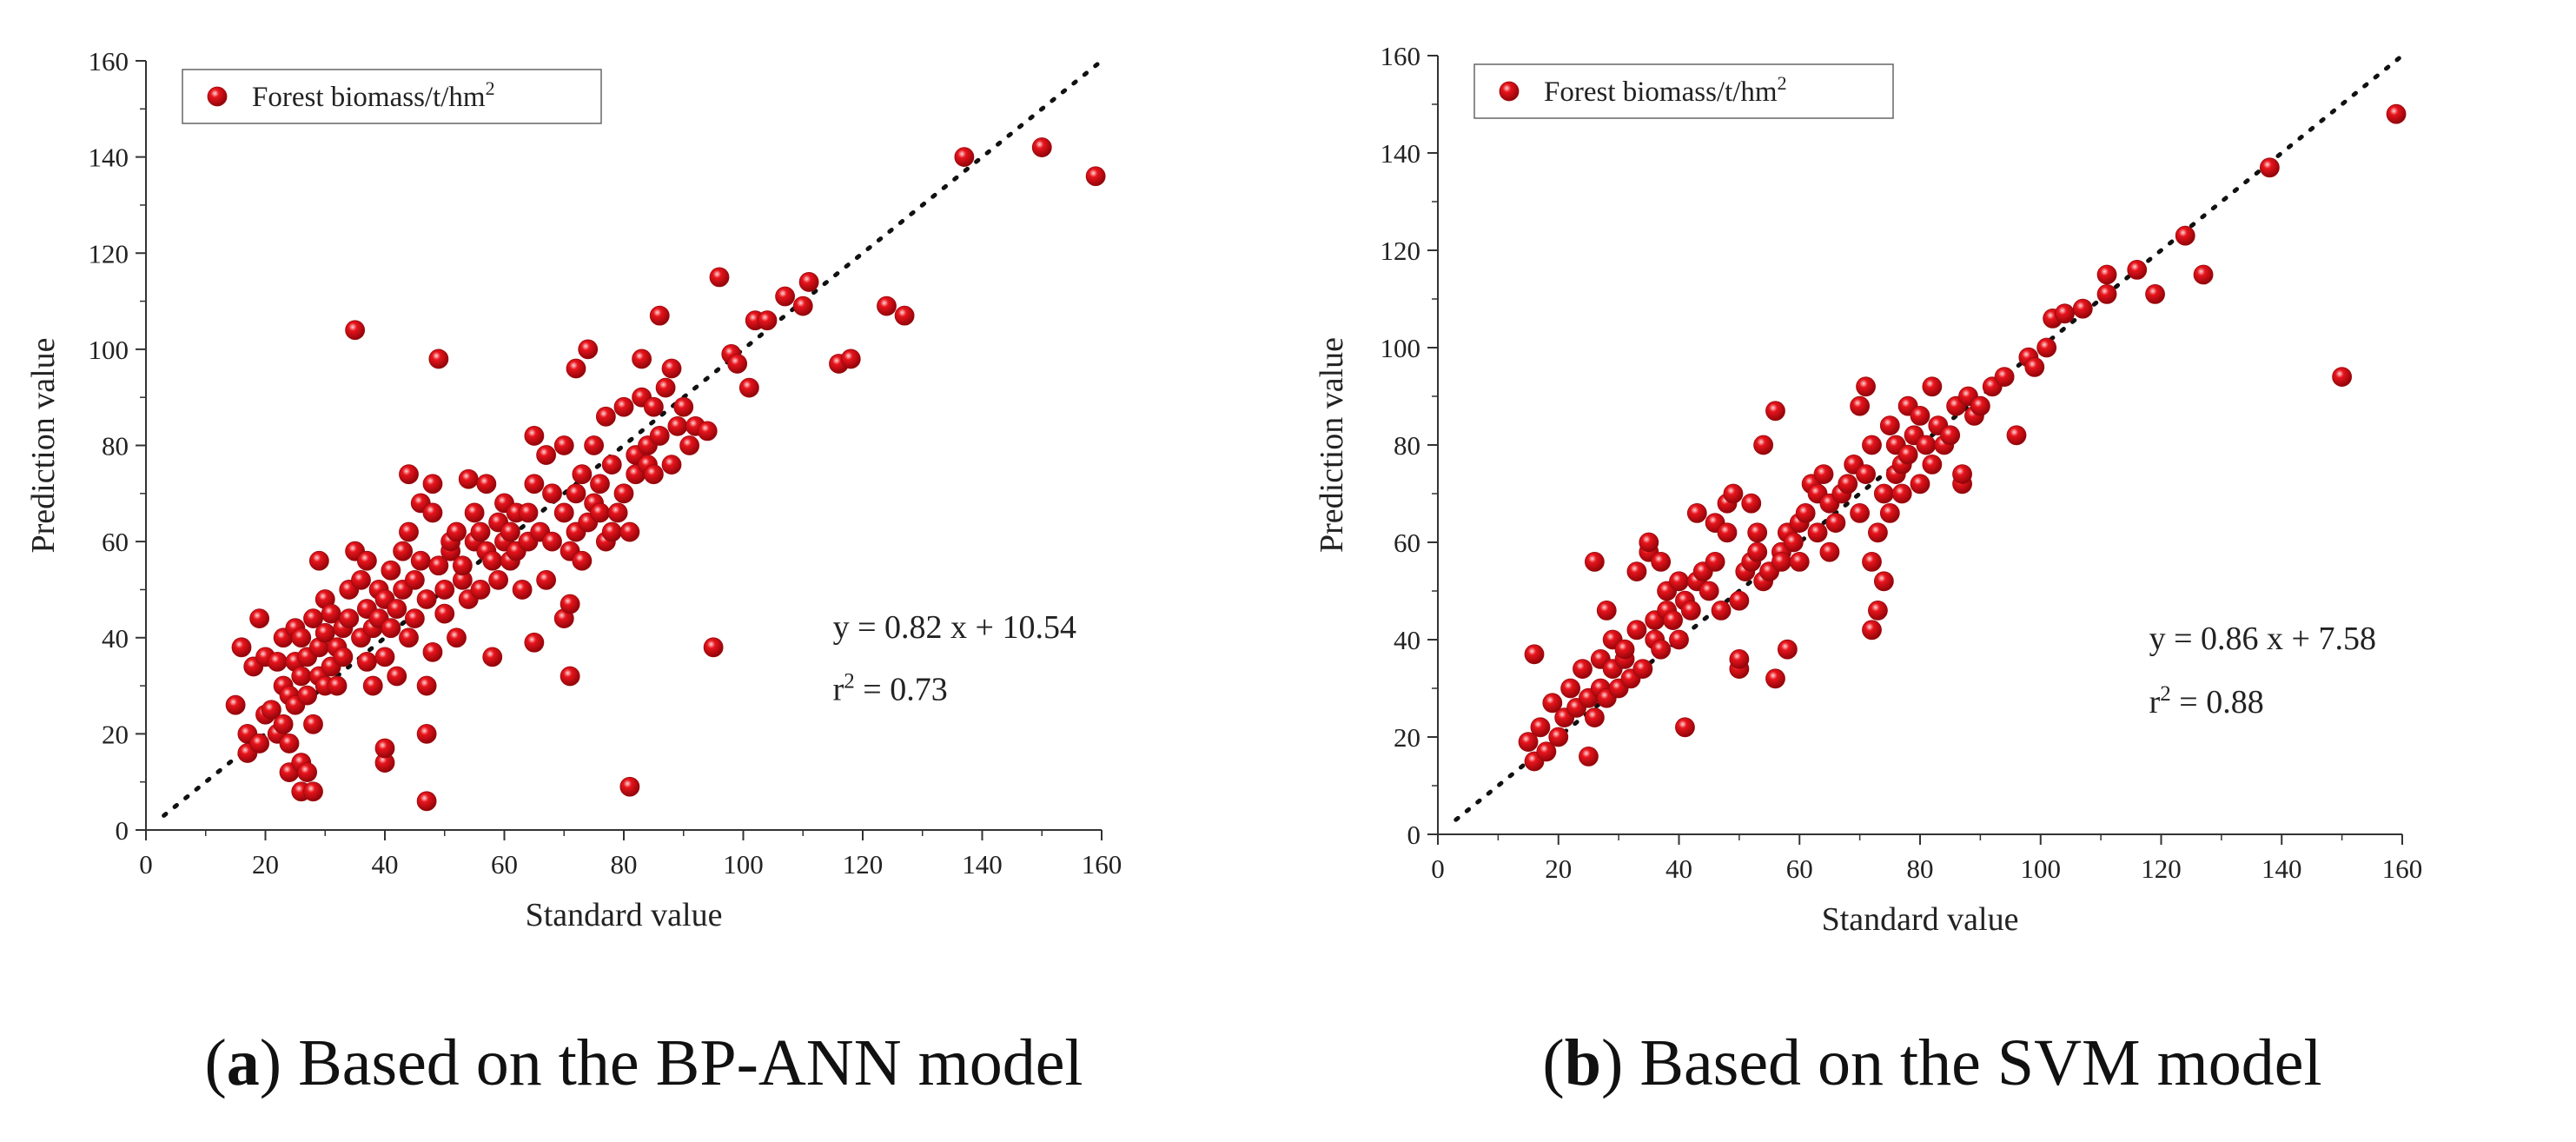 This screenshot has width=2576, height=1142. I want to click on r-squared: r2 = 0.88, so click(2206, 701).